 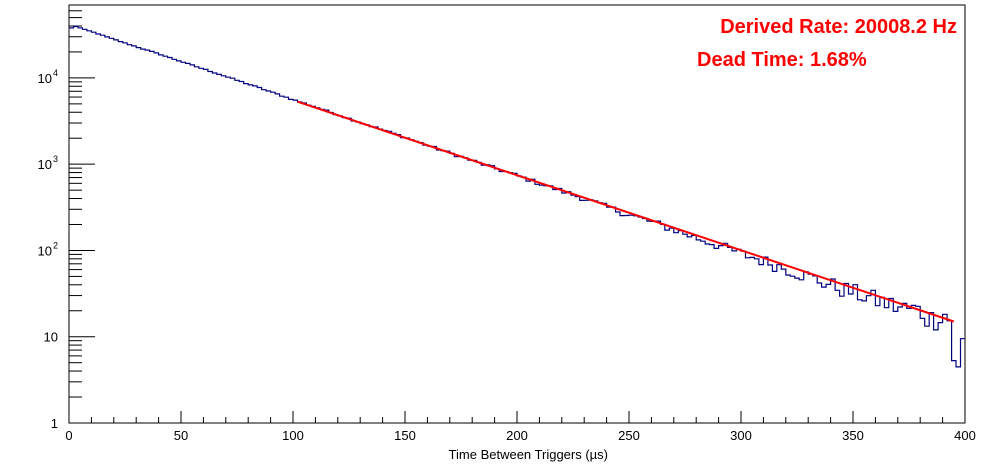 I want to click on y-axis-ticks, so click(x=82, y=214).